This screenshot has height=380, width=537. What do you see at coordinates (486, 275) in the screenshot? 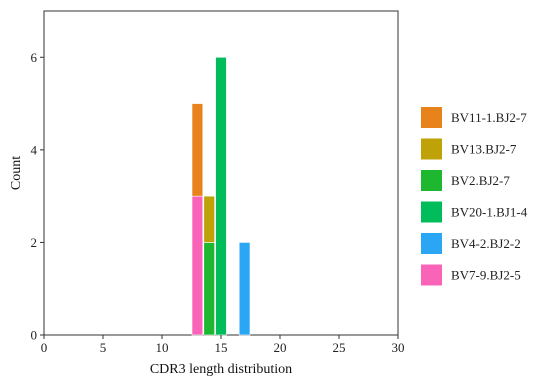
I see `legend-label-bv7-9-bj2-5: BV7-9.BJ2-5` at bounding box center [486, 275].